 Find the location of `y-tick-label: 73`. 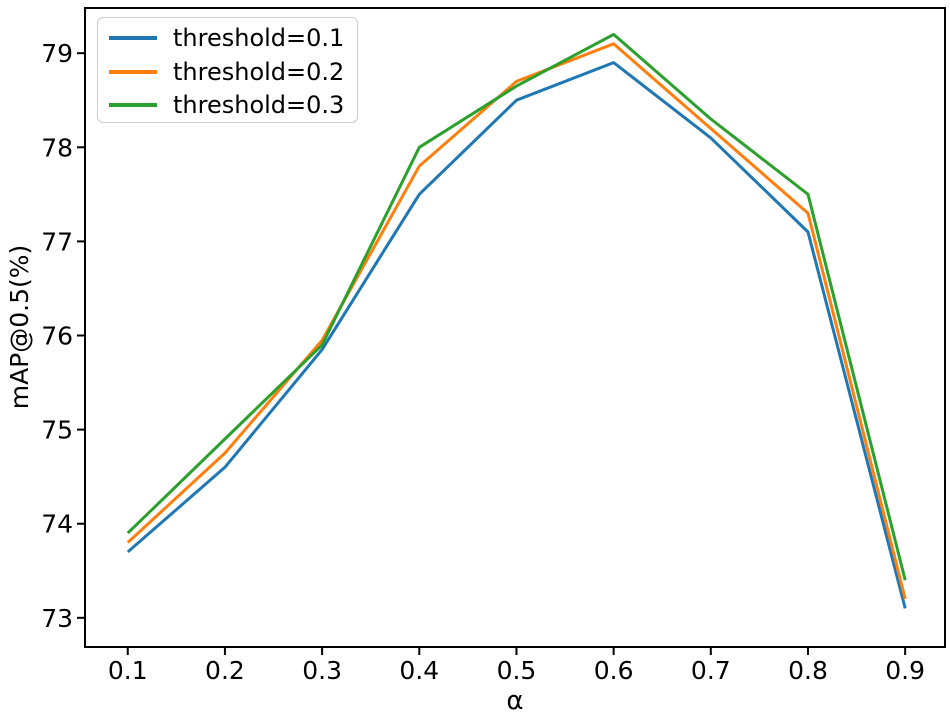

y-tick-label: 73 is located at coordinates (57, 618).